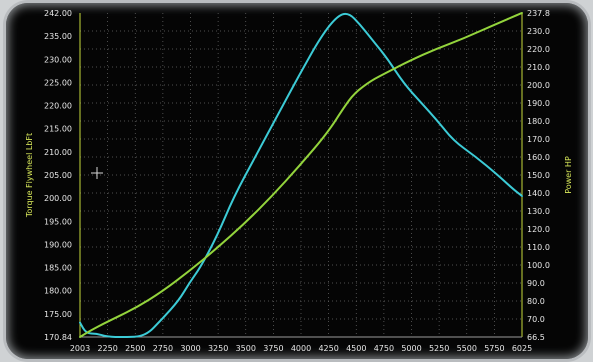 The width and height of the screenshot is (593, 362). What do you see at coordinates (538, 247) in the screenshot?
I see `y-right-tick-label: 110.0` at bounding box center [538, 247].